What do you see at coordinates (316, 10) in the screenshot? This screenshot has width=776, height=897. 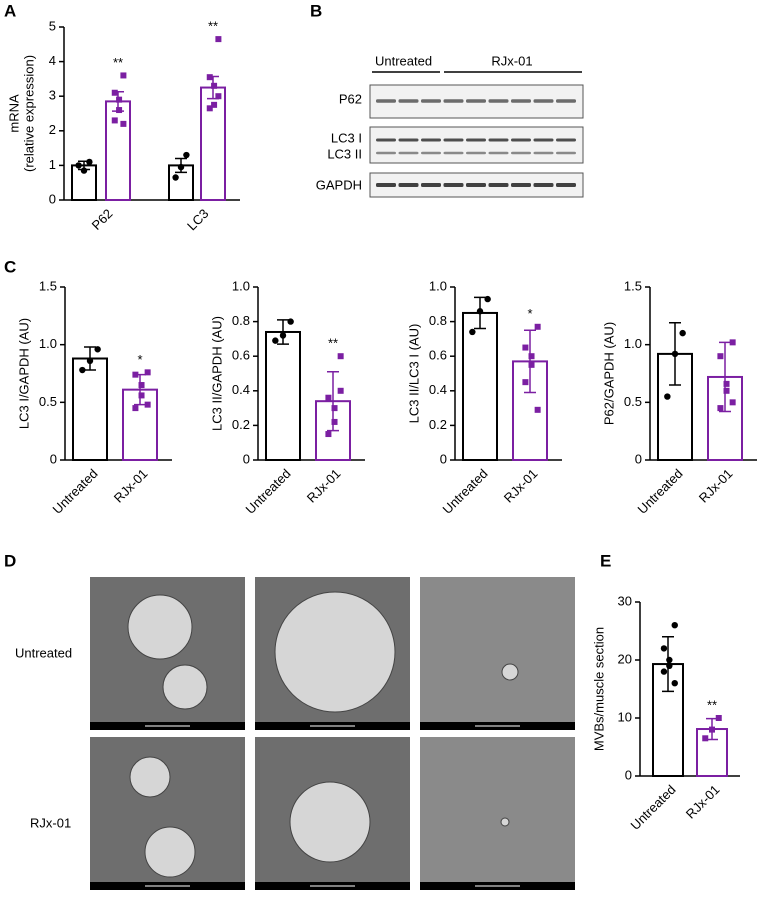 I see `panel-label: B` at bounding box center [316, 10].